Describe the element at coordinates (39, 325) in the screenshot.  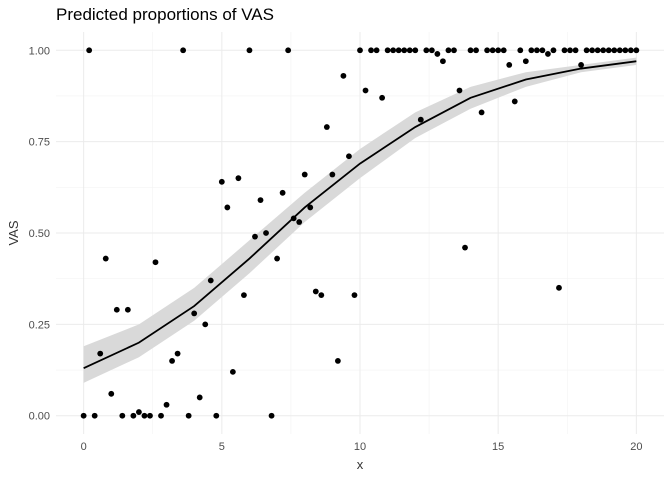
I see `y-tick-label: 0.25` at that location.